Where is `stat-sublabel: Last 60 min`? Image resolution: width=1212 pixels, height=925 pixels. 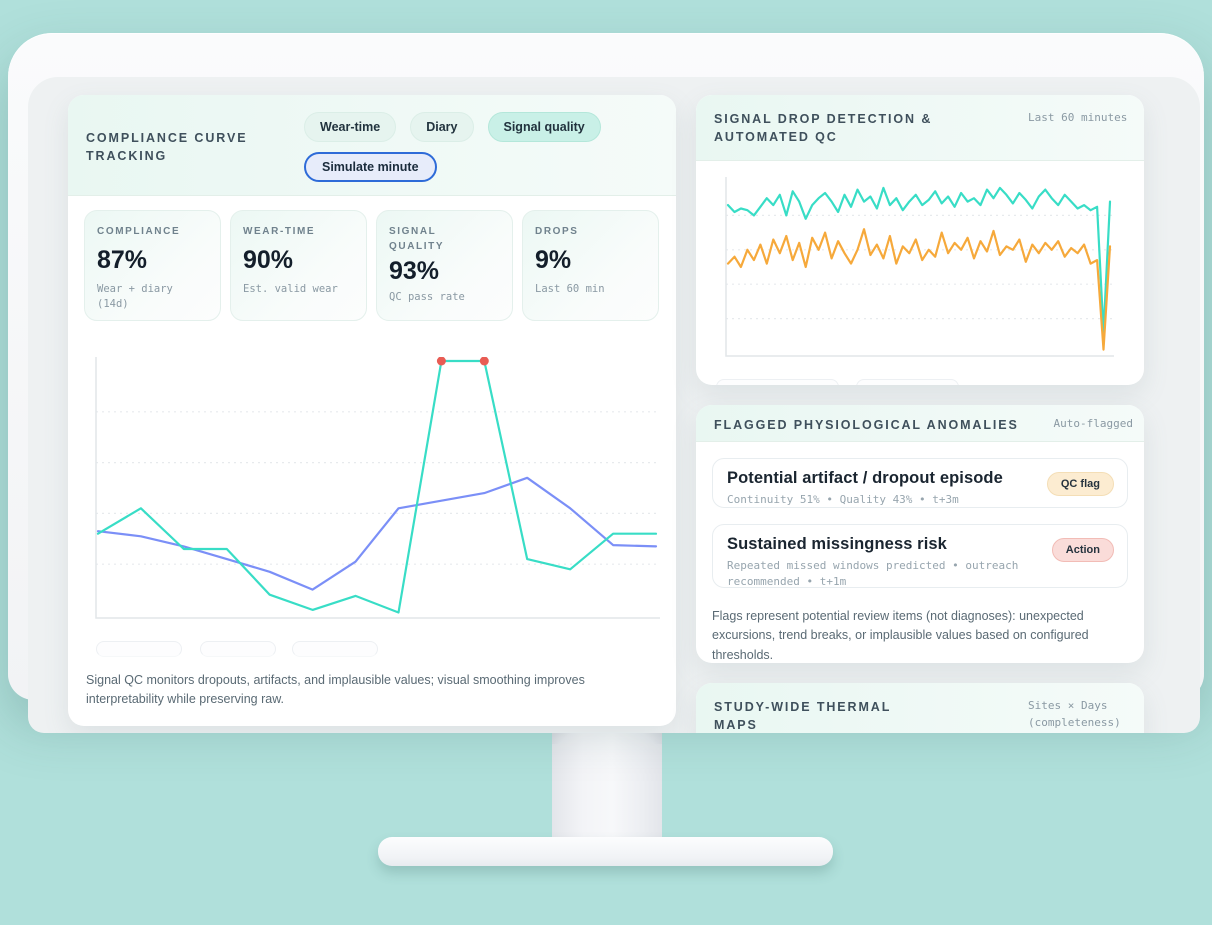 stat-sublabel: Last 60 min is located at coordinates (570, 288).